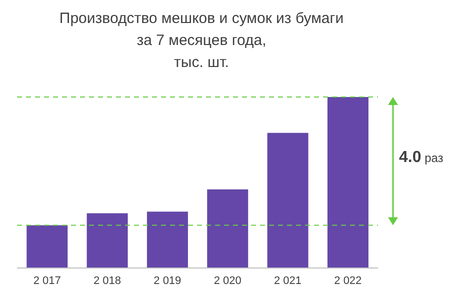 The width and height of the screenshot is (463, 300). I want to click on text: 4.0 раз, so click(421, 157).